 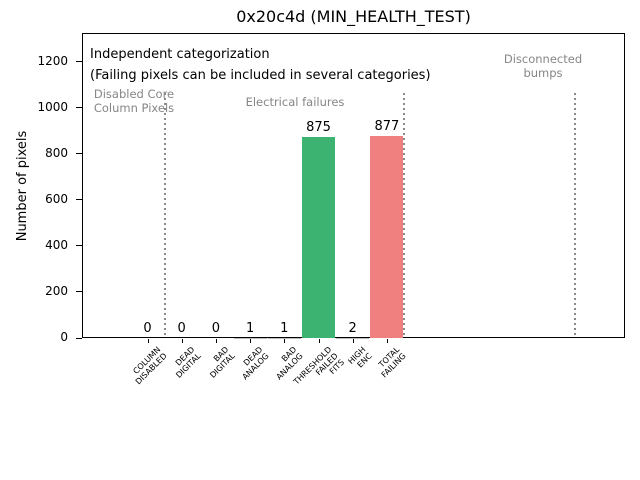 What do you see at coordinates (318, 127) in the screenshot?
I see `bar-value-label: 875` at bounding box center [318, 127].